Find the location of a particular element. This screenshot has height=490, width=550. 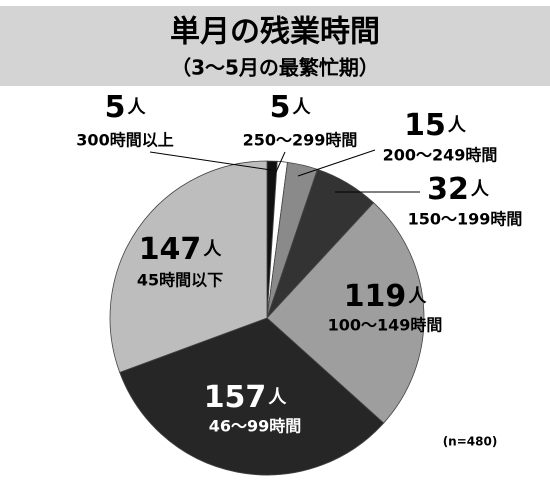

category-label: 300時間以上 is located at coordinates (124, 140).